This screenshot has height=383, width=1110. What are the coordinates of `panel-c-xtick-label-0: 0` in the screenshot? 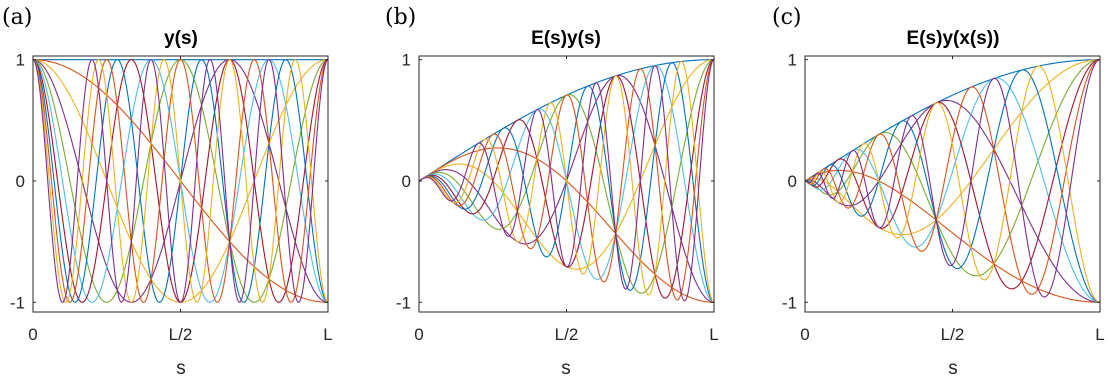 It's located at (804, 334).